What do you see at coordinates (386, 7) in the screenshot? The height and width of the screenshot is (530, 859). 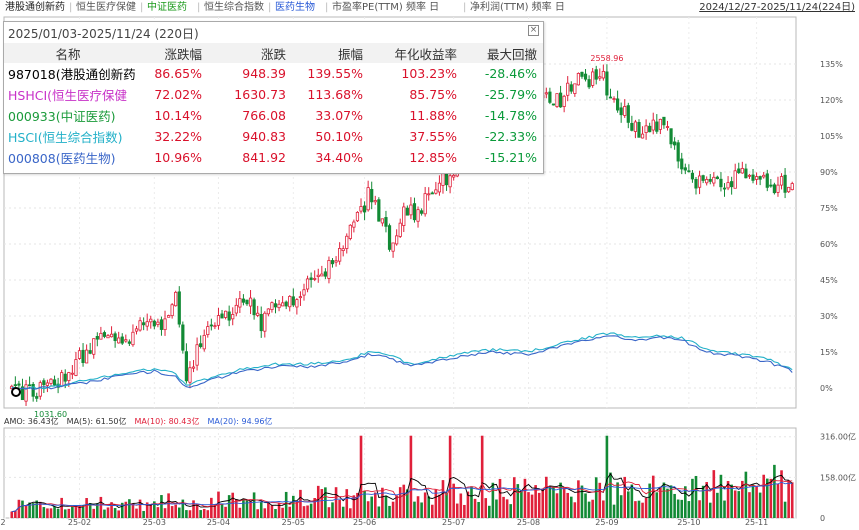 I see `tab-pe-ttm: 市盈率PE(TTM) 频率 日` at bounding box center [386, 7].